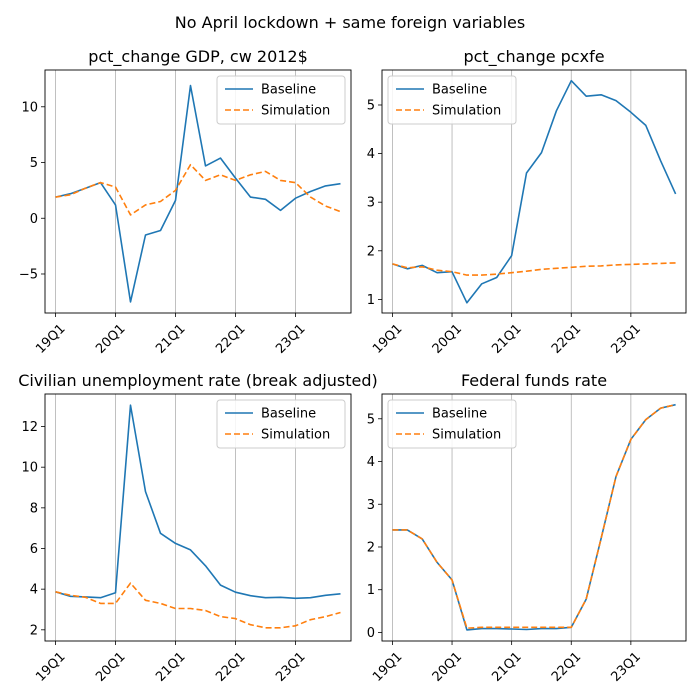  I want to click on y-tick-label-unemployment-2: 6, so click(34, 549).